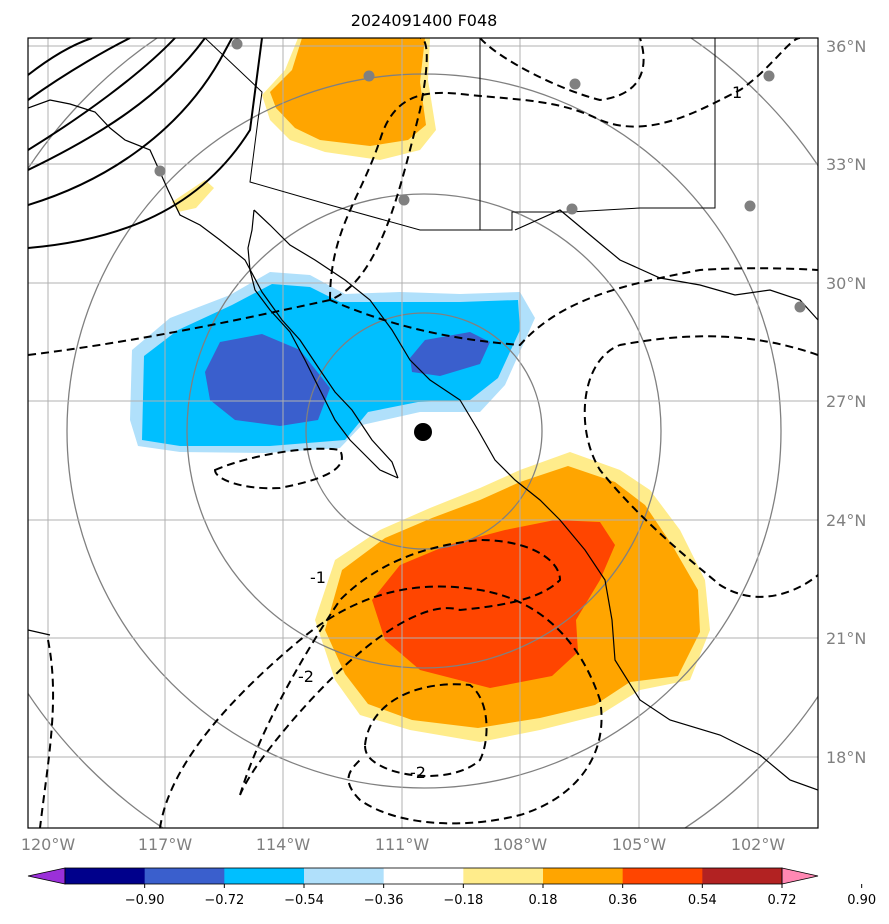  What do you see at coordinates (283, 844) in the screenshot?
I see `lon-label: 114°W` at bounding box center [283, 844].